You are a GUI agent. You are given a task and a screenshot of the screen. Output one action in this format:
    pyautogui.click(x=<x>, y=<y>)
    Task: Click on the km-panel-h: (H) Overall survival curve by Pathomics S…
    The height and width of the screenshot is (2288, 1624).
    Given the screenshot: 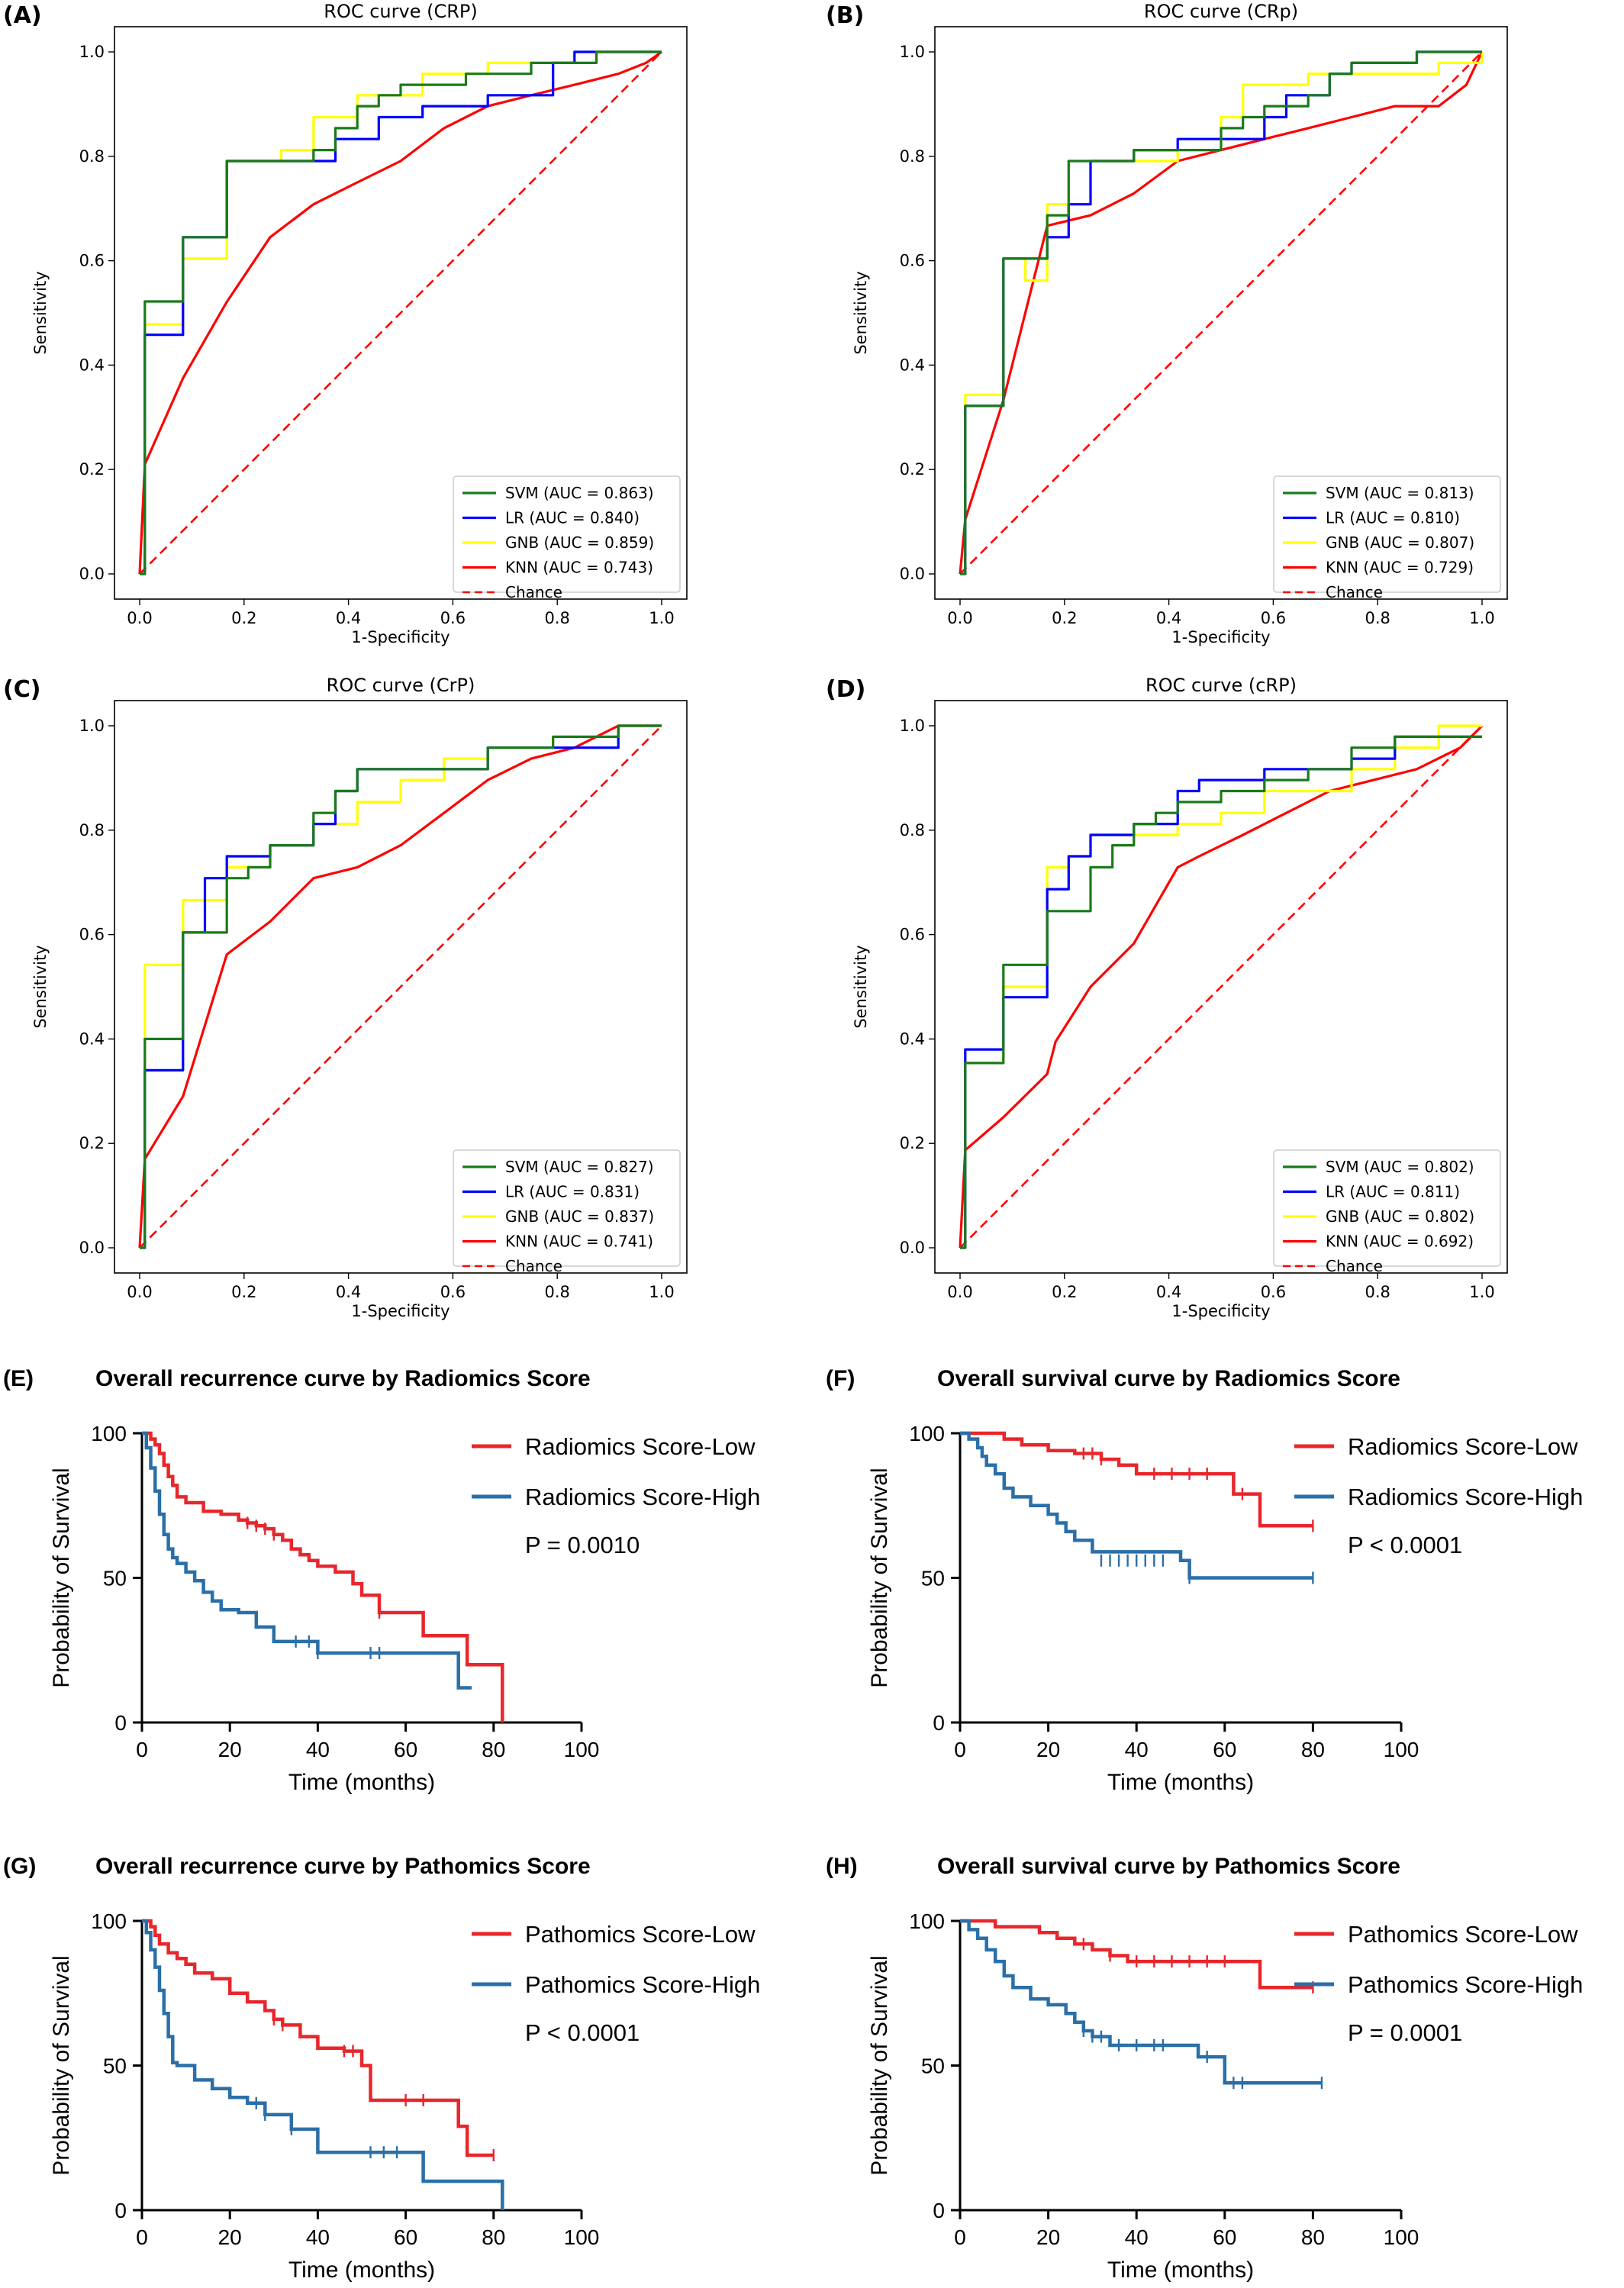 What is the action you would take?
    pyautogui.click(x=1204, y=2069)
    